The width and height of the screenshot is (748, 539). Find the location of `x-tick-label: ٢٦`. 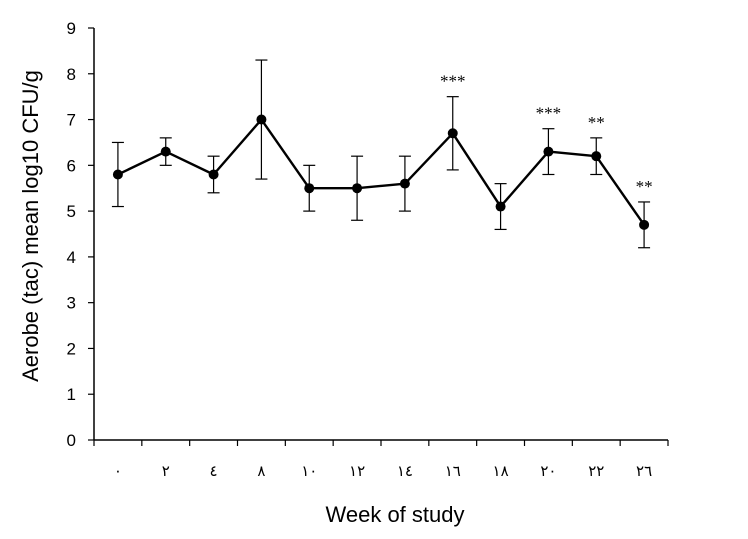

x-tick-label: ٢٦ is located at coordinates (644, 471).